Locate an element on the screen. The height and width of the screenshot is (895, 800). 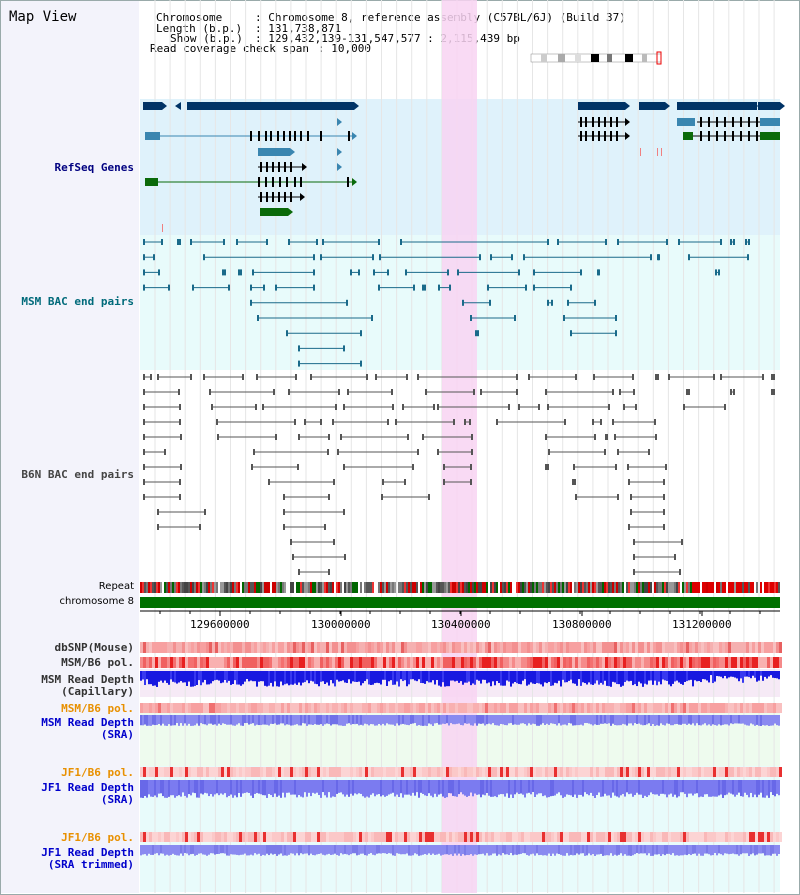
jf1-depth-sra is located at coordinates (460, 789).